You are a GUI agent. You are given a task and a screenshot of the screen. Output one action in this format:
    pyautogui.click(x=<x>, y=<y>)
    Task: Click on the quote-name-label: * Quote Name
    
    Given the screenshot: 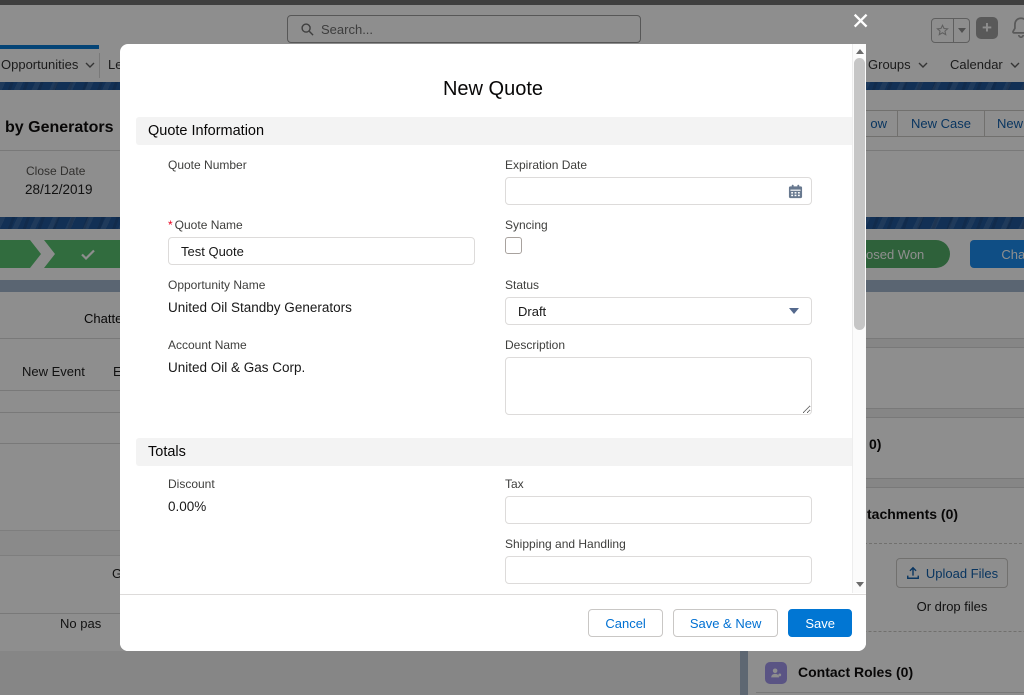 What is the action you would take?
    pyautogui.click(x=205, y=225)
    